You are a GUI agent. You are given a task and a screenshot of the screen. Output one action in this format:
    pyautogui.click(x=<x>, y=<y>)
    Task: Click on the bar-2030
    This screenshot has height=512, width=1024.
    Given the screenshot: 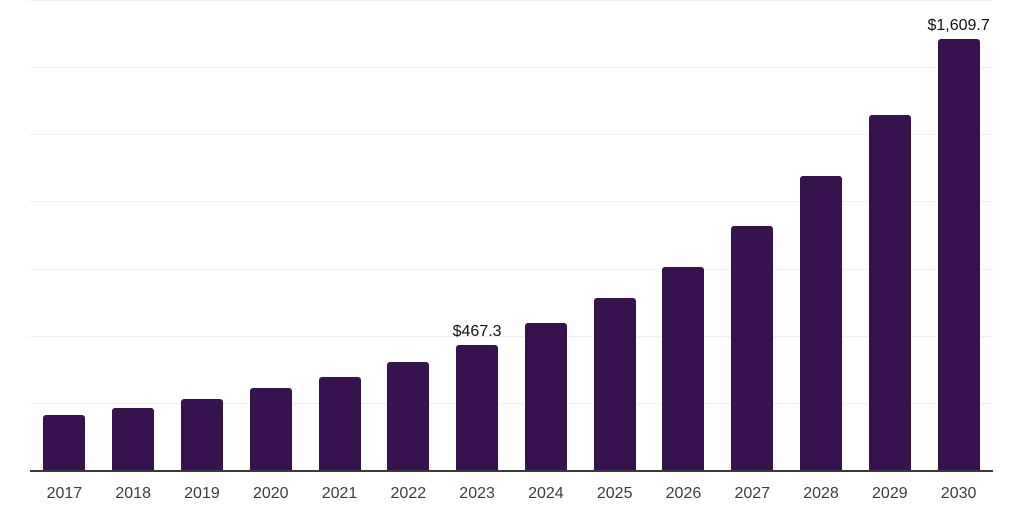 What is the action you would take?
    pyautogui.click(x=958, y=254)
    